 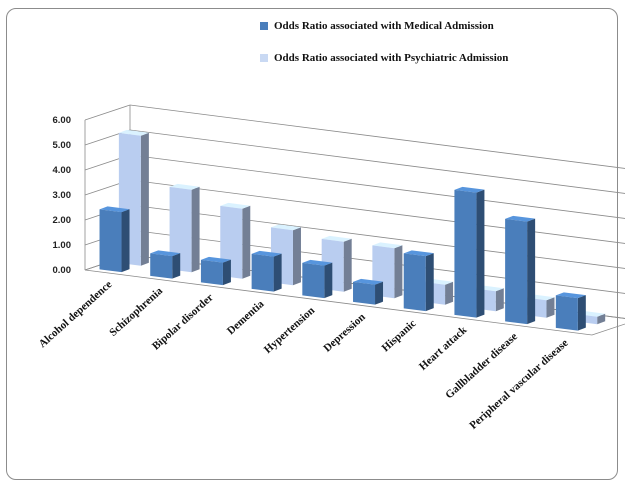 What do you see at coordinates (399, 335) in the screenshot?
I see `x-tick-label: Hispanic` at bounding box center [399, 335].